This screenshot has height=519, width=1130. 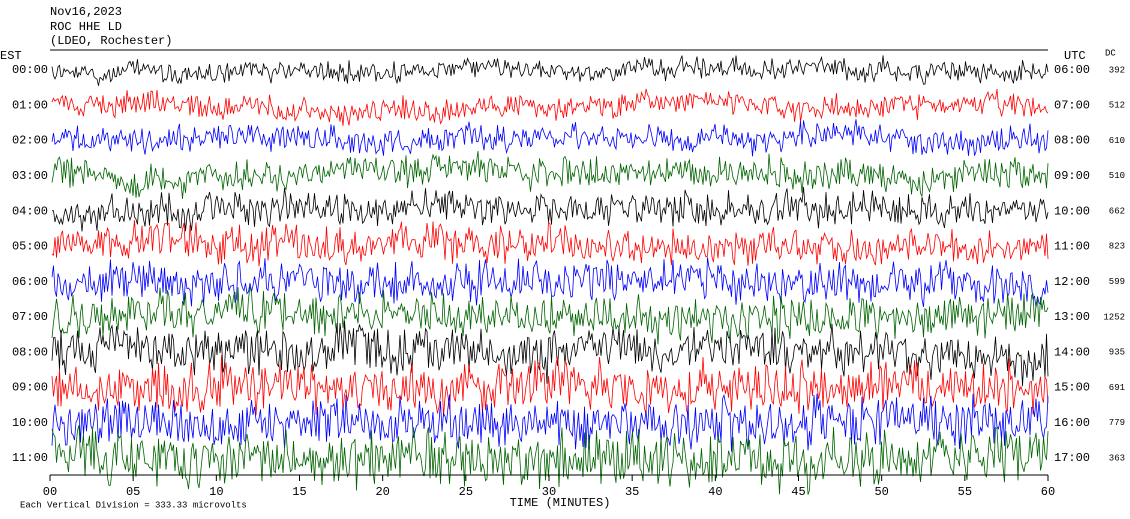 I want to click on x-tick-label: 30, so click(x=549, y=492).